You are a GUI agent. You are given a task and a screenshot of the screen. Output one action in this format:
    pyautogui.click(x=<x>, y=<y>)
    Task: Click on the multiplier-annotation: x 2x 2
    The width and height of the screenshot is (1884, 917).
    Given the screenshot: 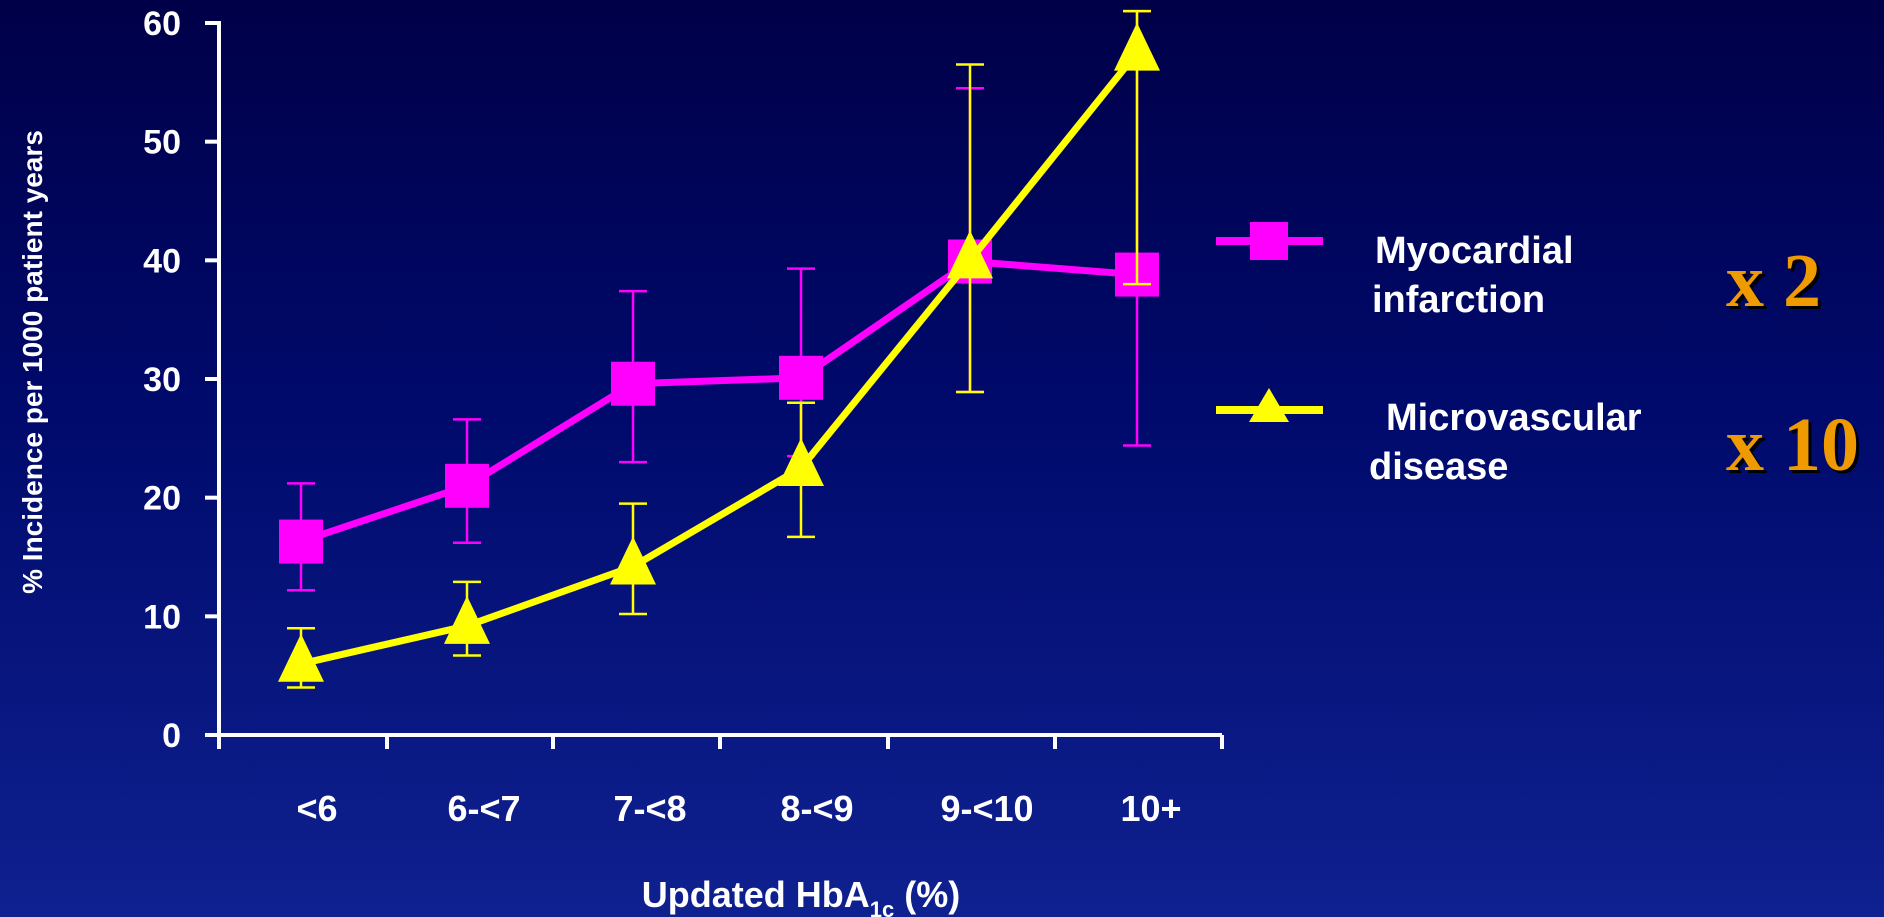 What is the action you would take?
    pyautogui.click(x=1775, y=282)
    